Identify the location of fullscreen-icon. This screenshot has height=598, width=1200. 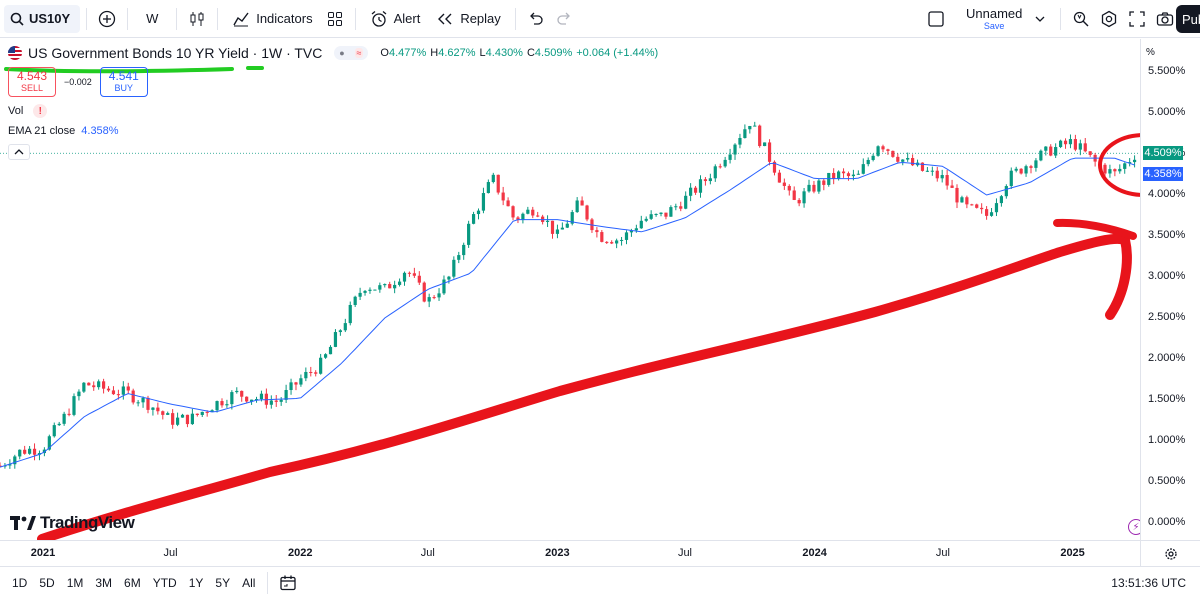
(1137, 19).